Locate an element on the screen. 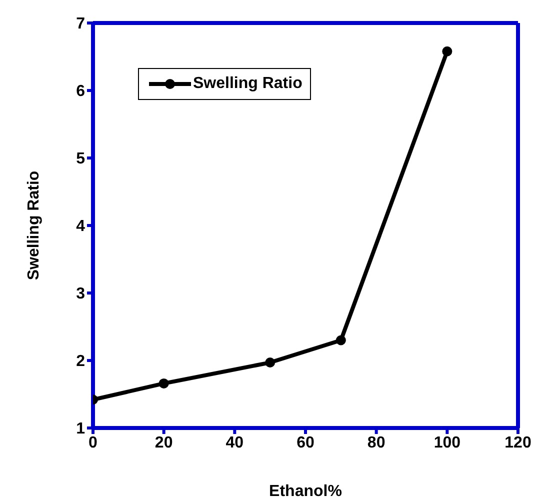 The image size is (538, 498). y-tick-label: 3 is located at coordinates (81, 294).